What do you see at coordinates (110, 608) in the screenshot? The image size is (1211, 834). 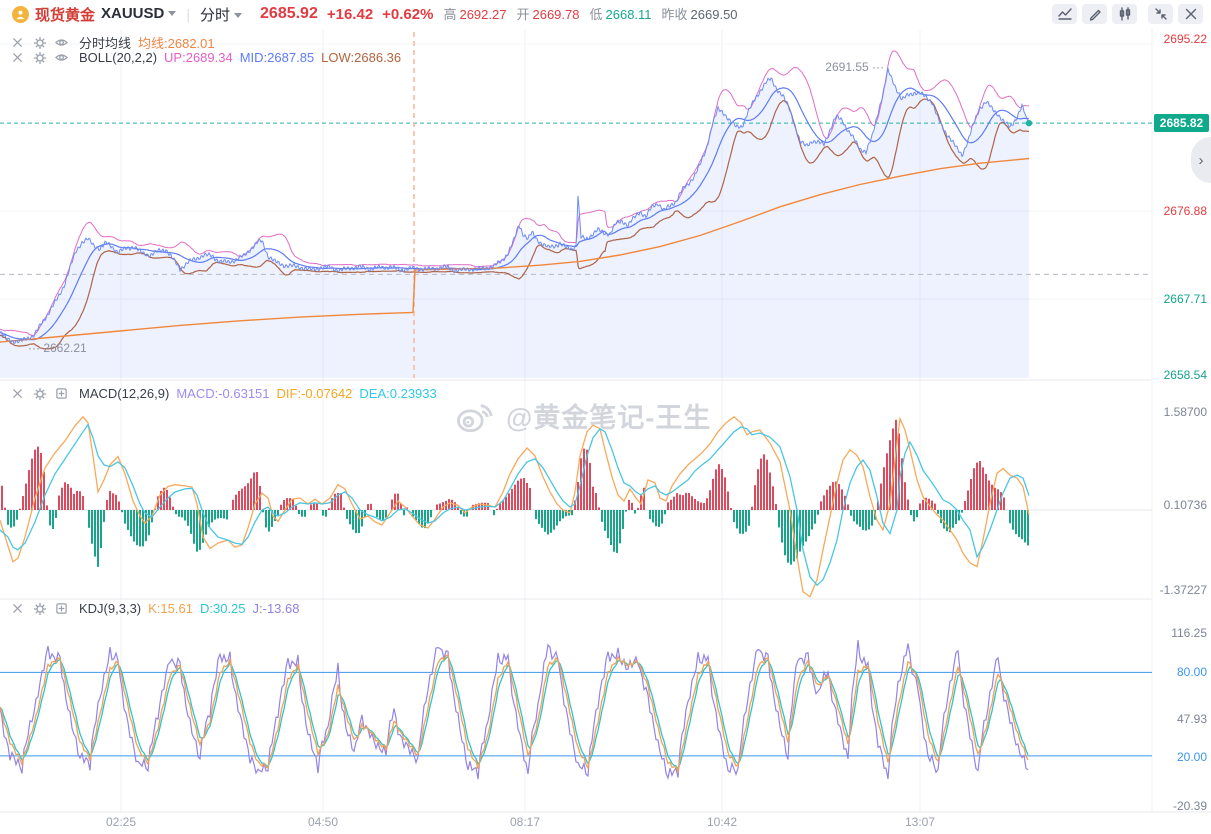 I see `legend-title: KDJ(9,3,3)` at bounding box center [110, 608].